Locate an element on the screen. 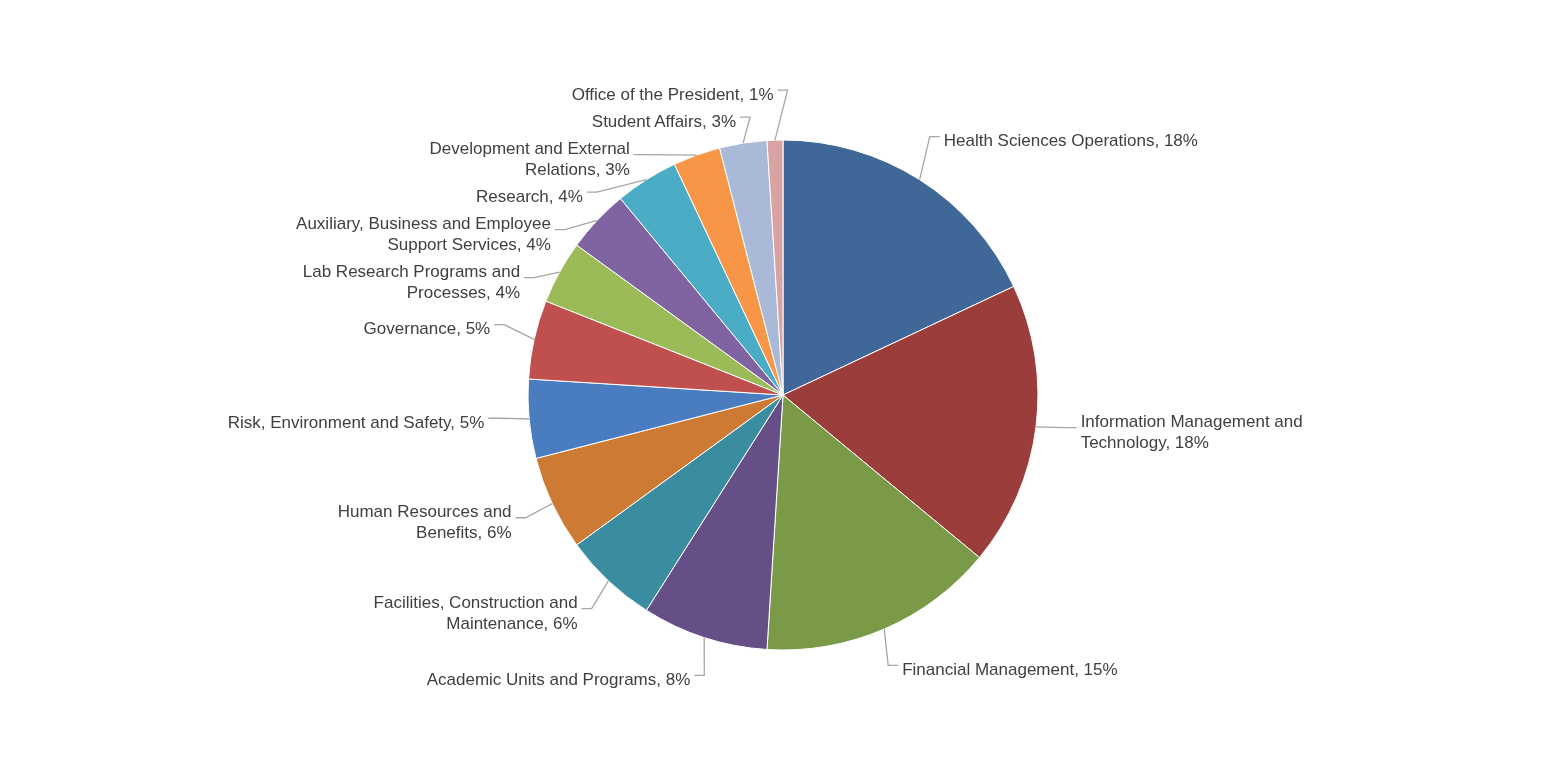 The image size is (1565, 759). slice-label: Human Resources and Benefits, 6% is located at coordinates (424, 521).